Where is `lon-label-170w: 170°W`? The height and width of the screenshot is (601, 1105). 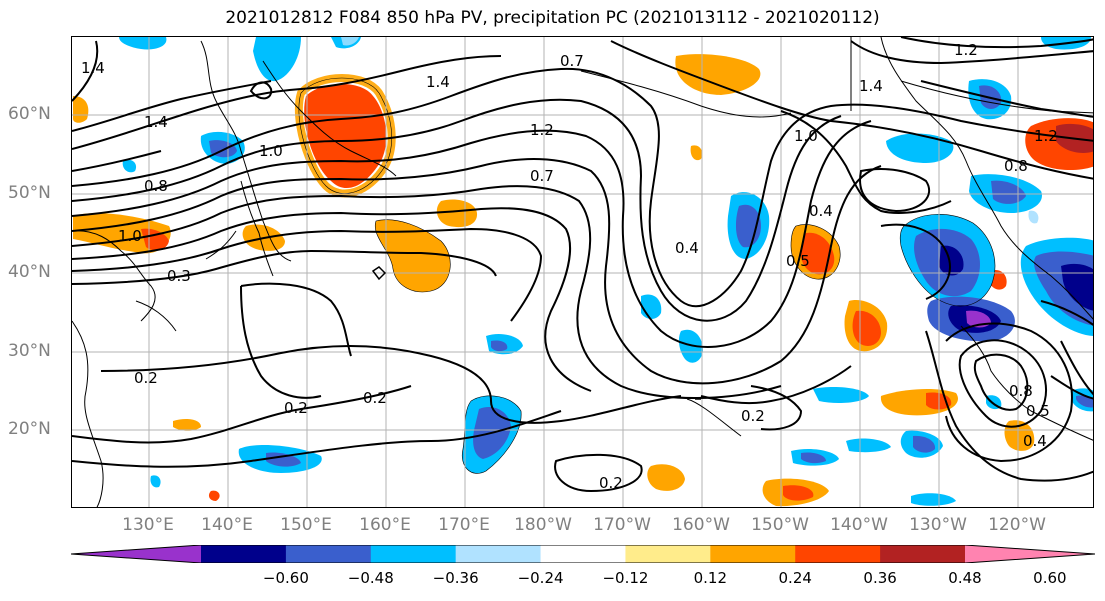
lon-label-170w: 170°W is located at coordinates (622, 525).